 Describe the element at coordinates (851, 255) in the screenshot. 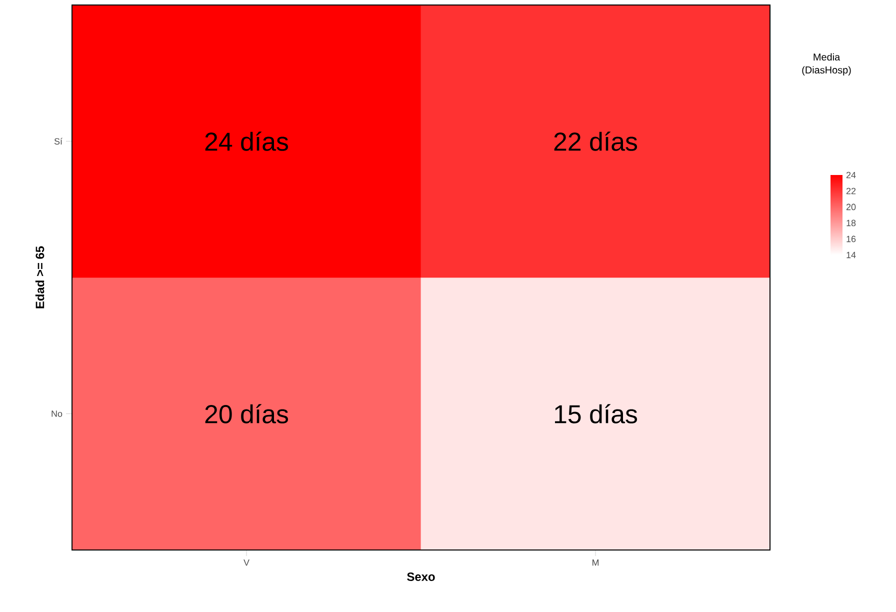

I see `color-bar-label: 14` at that location.